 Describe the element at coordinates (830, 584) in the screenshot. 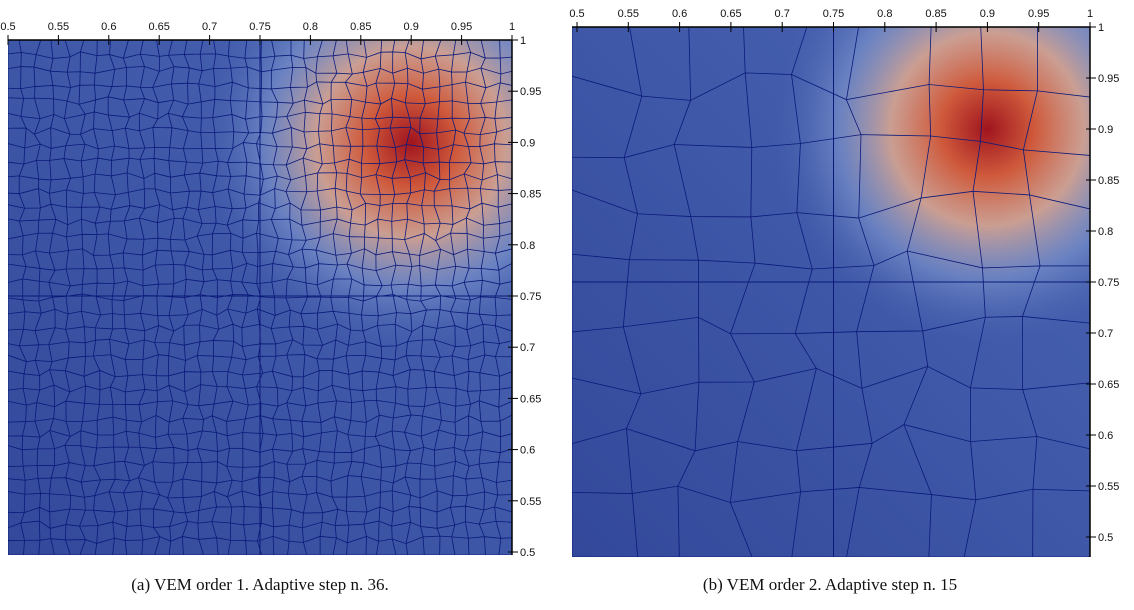

I see `caption: (b) VEM order 2. Adaptive step n. 15` at that location.